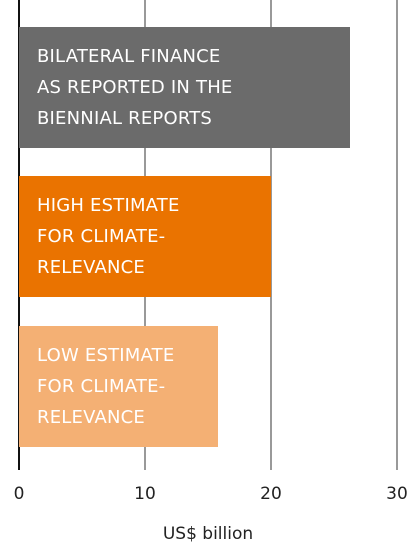  Describe the element at coordinates (145, 494) in the screenshot. I see `x-tick-label: 10` at that location.